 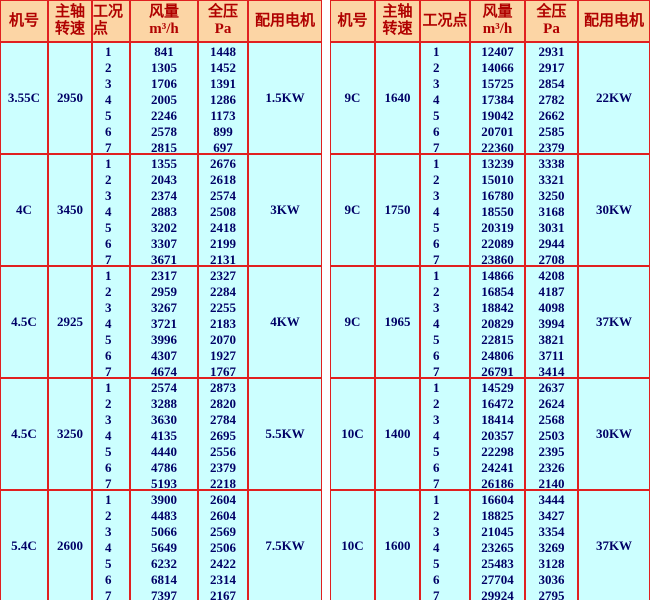 What do you see at coordinates (223, 403) in the screenshot?
I see `pressure-value: 2820` at bounding box center [223, 403].